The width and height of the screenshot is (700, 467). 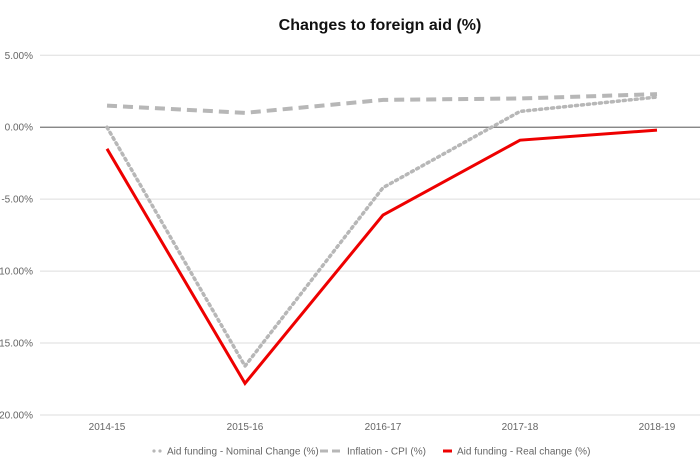 What do you see at coordinates (16, 344) in the screenshot?
I see `y-tick-label: -15.00%` at bounding box center [16, 344].